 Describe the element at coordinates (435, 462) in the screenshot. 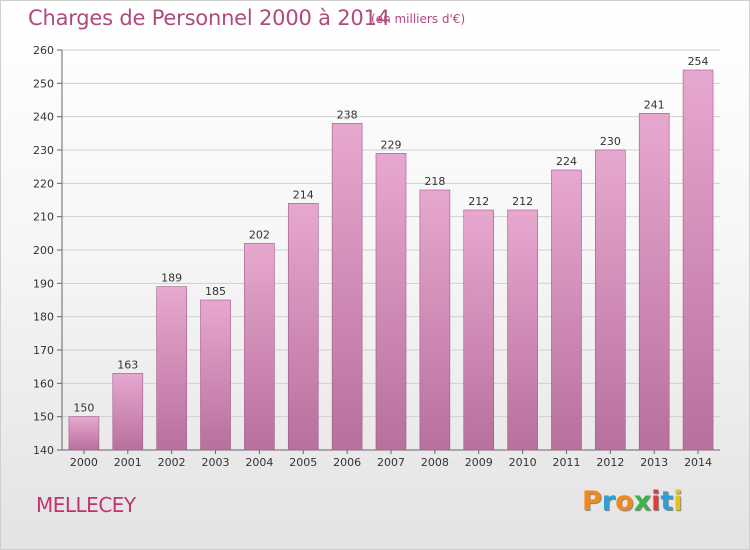

I see `x-tick-label-2008: 2008` at that location.